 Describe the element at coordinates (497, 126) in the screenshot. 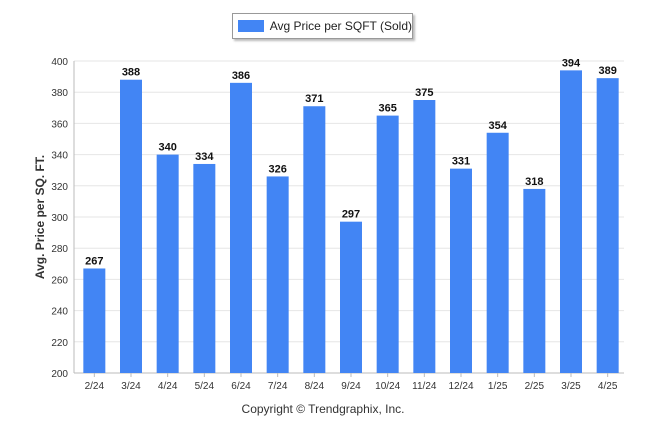

I see `data-label: 354` at that location.